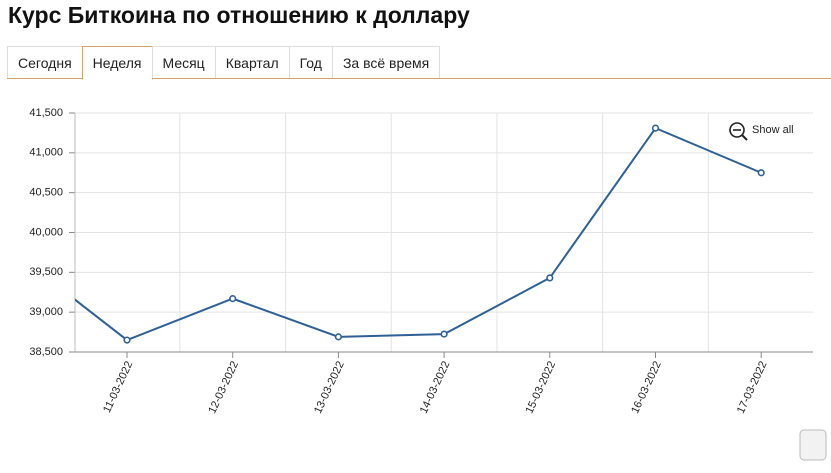 The height and width of the screenshot is (473, 831). What do you see at coordinates (435, 387) in the screenshot?
I see `x-tick-label: 14-03-2022` at bounding box center [435, 387].